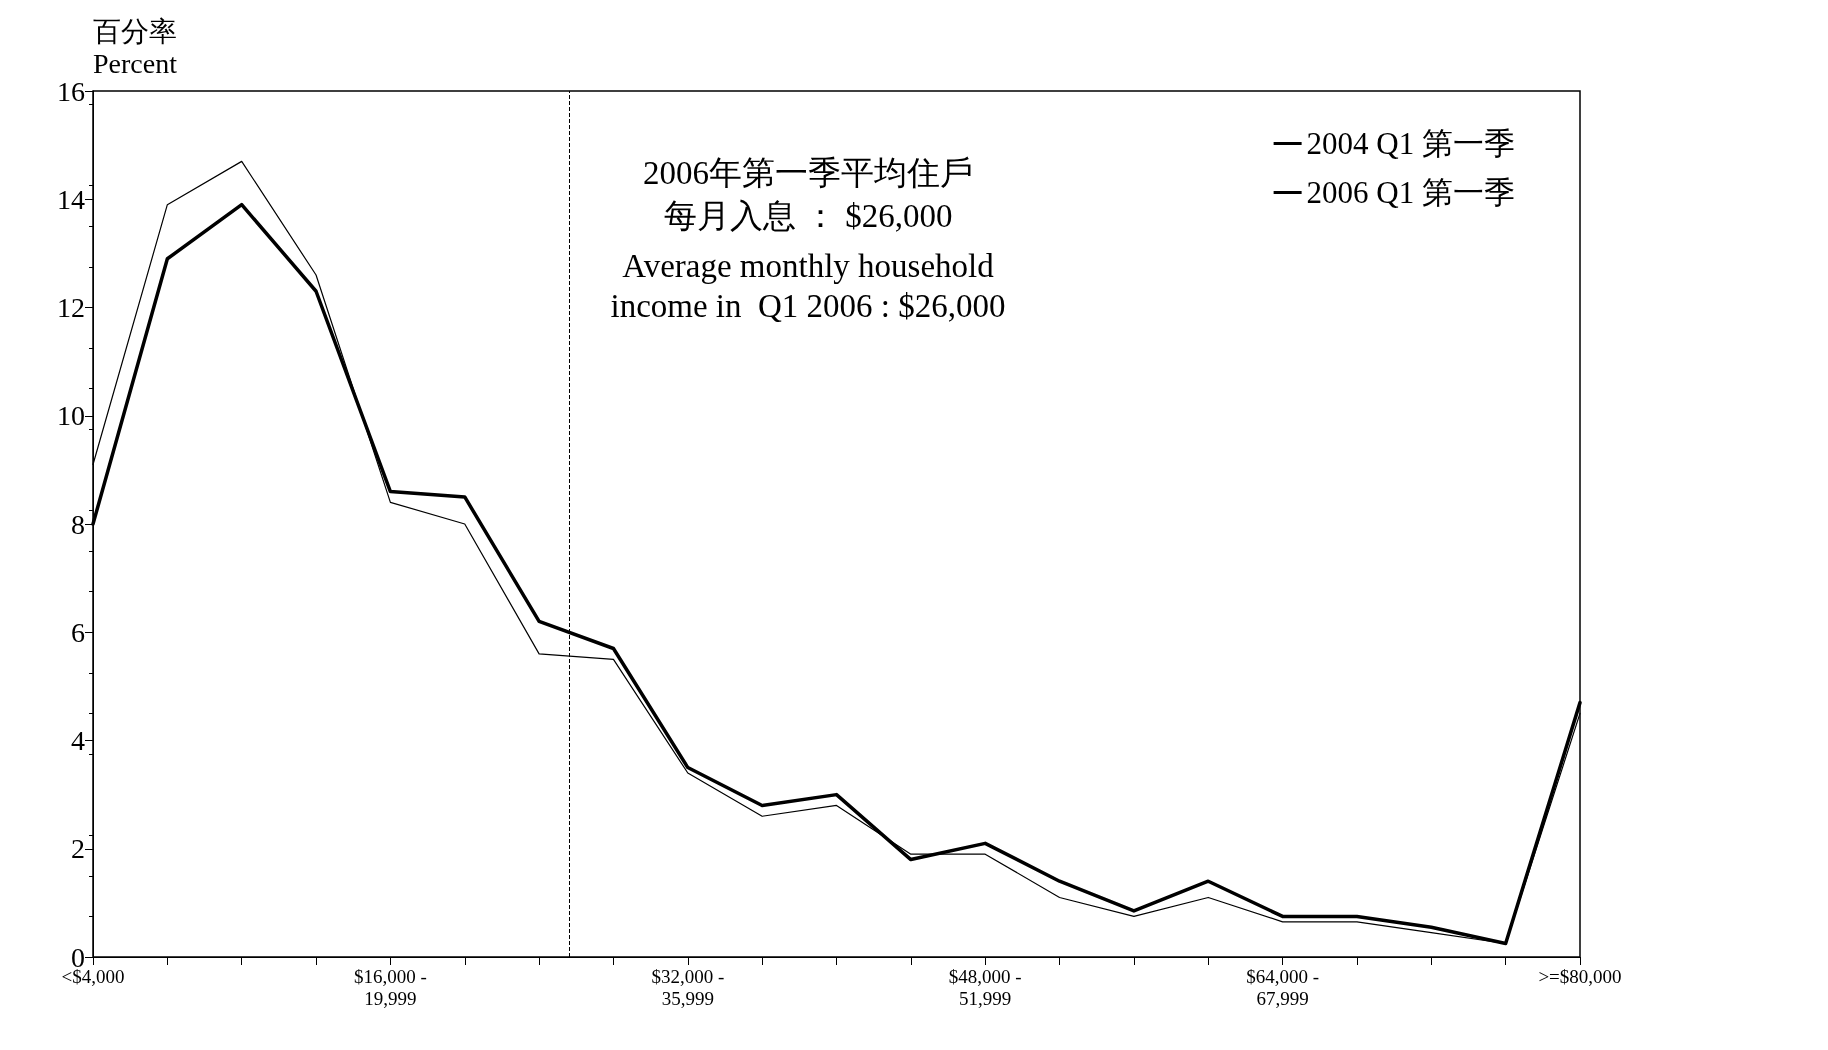 The height and width of the screenshot is (1050, 1828). Describe the element at coordinates (985, 987) in the screenshot. I see `x-tick-label: $48,000 - 51,999` at that location.